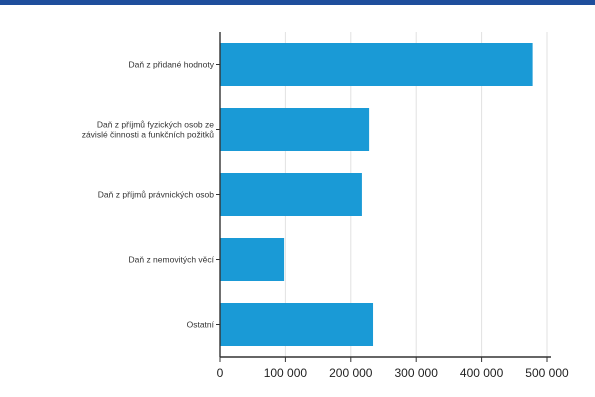 Image resolution: width=595 pixels, height=397 pixels. What do you see at coordinates (220, 373) in the screenshot?
I see `x-tick-label: 0` at bounding box center [220, 373].